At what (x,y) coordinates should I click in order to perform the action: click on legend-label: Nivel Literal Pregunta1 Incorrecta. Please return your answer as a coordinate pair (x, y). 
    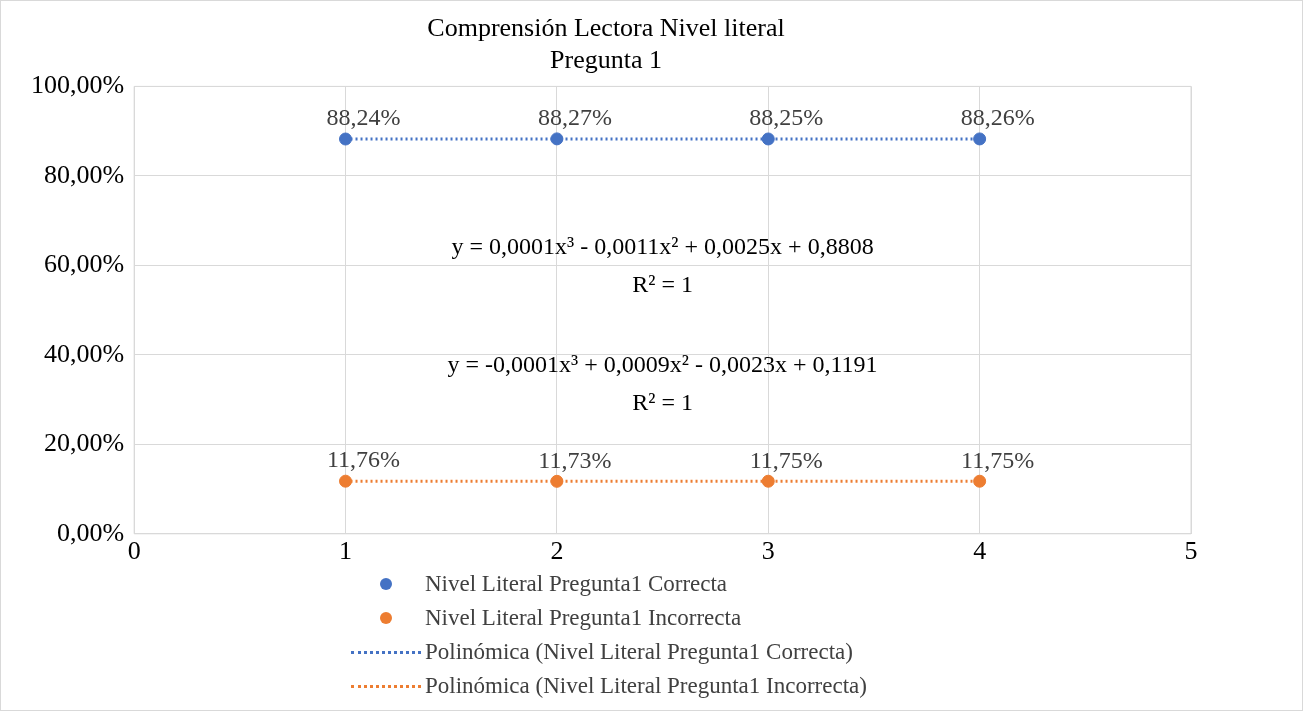
    Looking at the image, I should click on (583, 618).